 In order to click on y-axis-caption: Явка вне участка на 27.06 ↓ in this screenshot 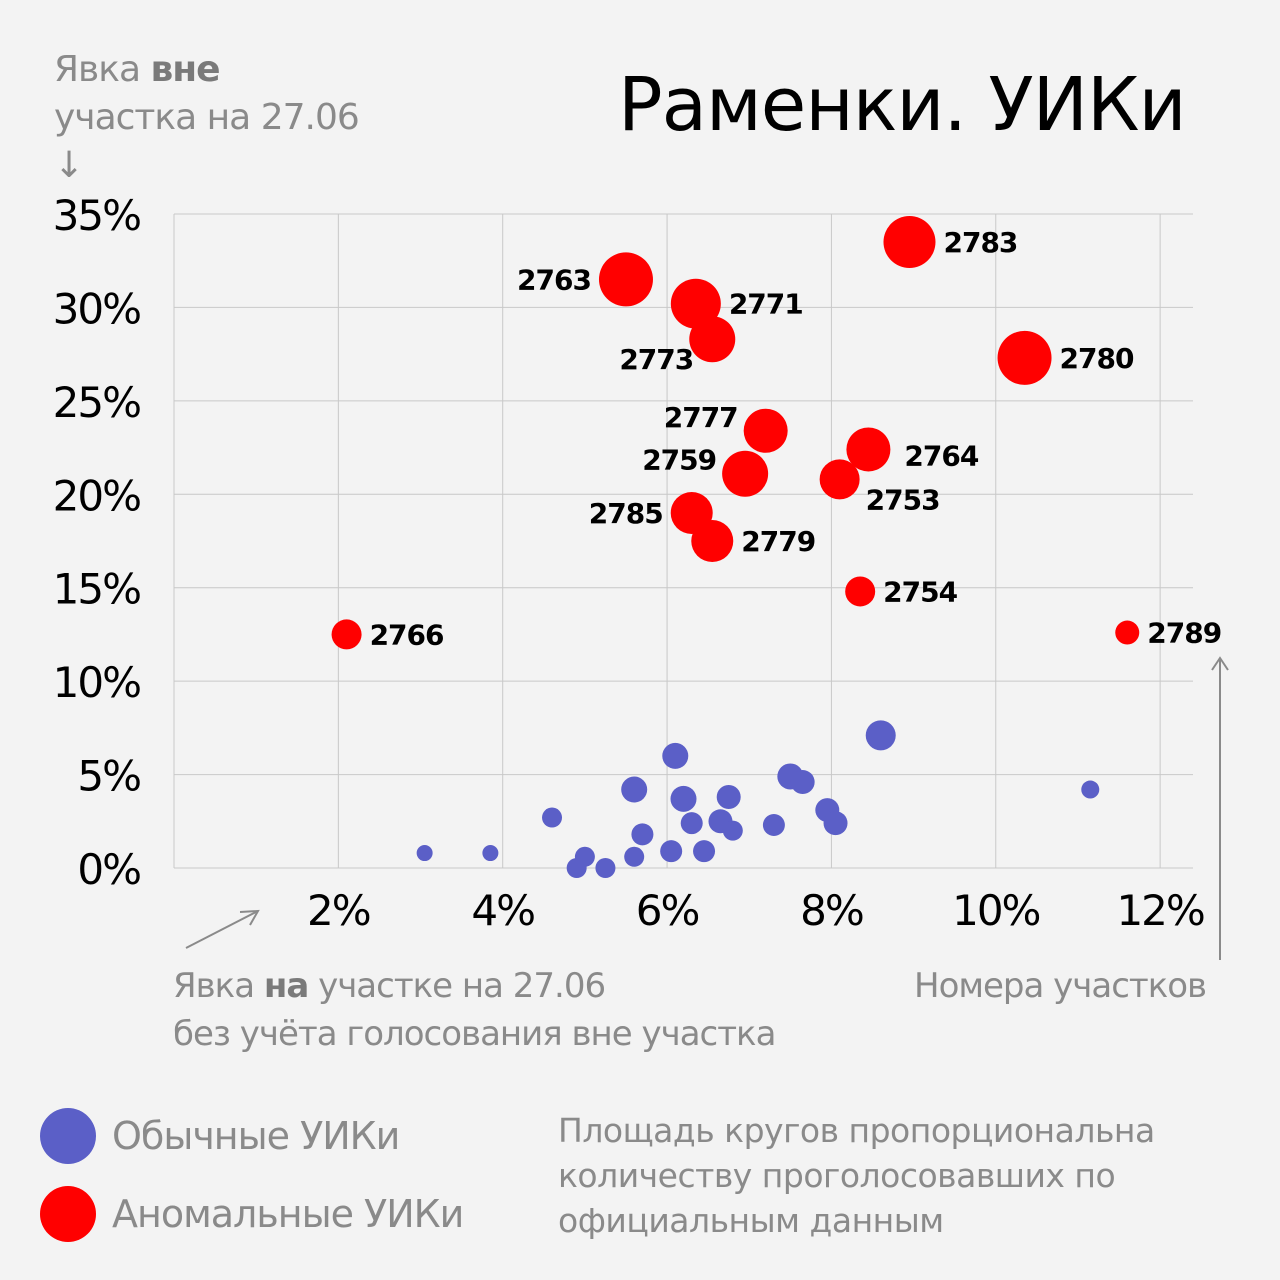, I will do `click(207, 118)`.